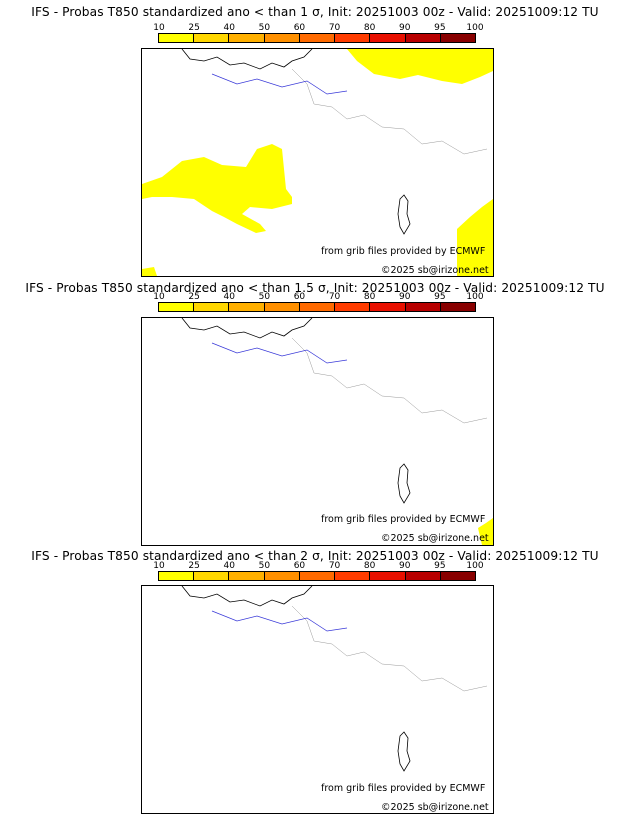 This screenshot has height=828, width=630. What do you see at coordinates (435, 270) in the screenshot?
I see `panel-1-copyright: ©2025 sb@irizone.net` at bounding box center [435, 270].